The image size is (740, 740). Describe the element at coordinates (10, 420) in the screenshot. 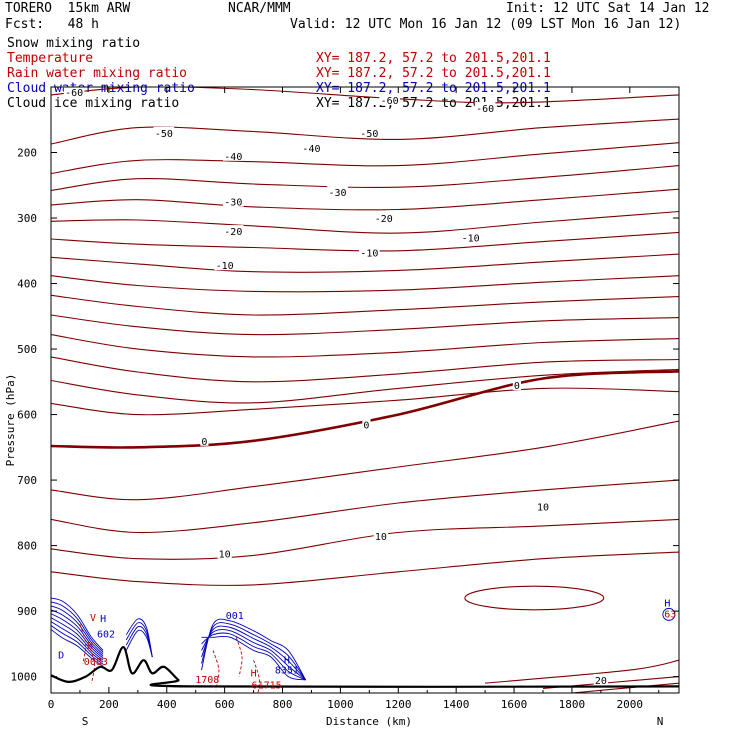

I see `y-axis-label: Pressure (hPa)` at that location.